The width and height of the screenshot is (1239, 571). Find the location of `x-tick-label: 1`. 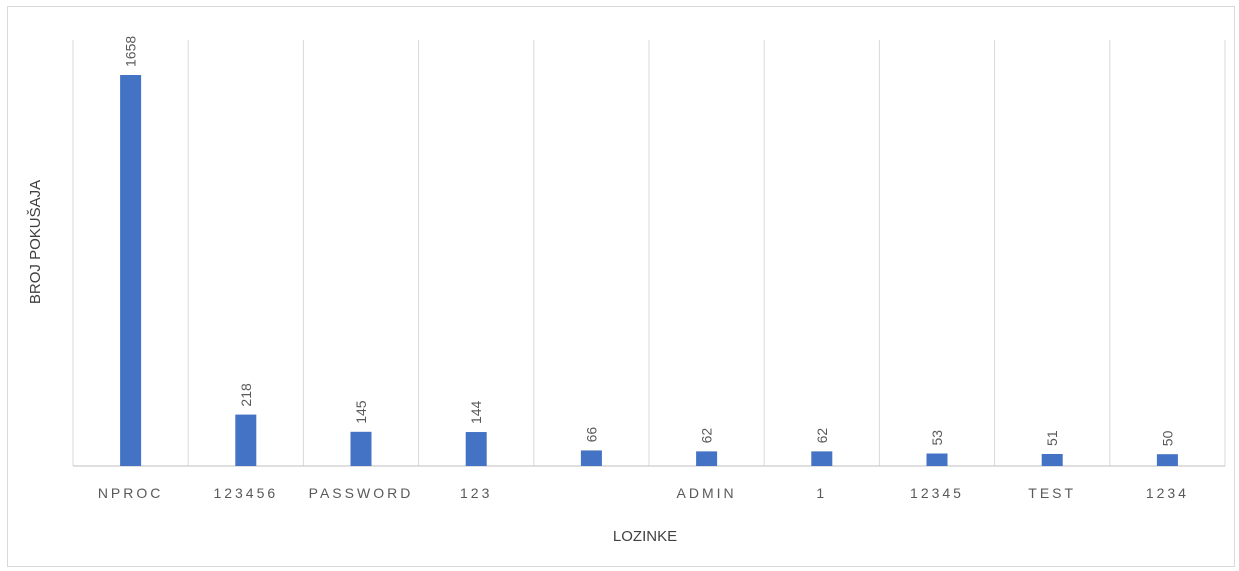

x-tick-label: 1 is located at coordinates (821, 493).